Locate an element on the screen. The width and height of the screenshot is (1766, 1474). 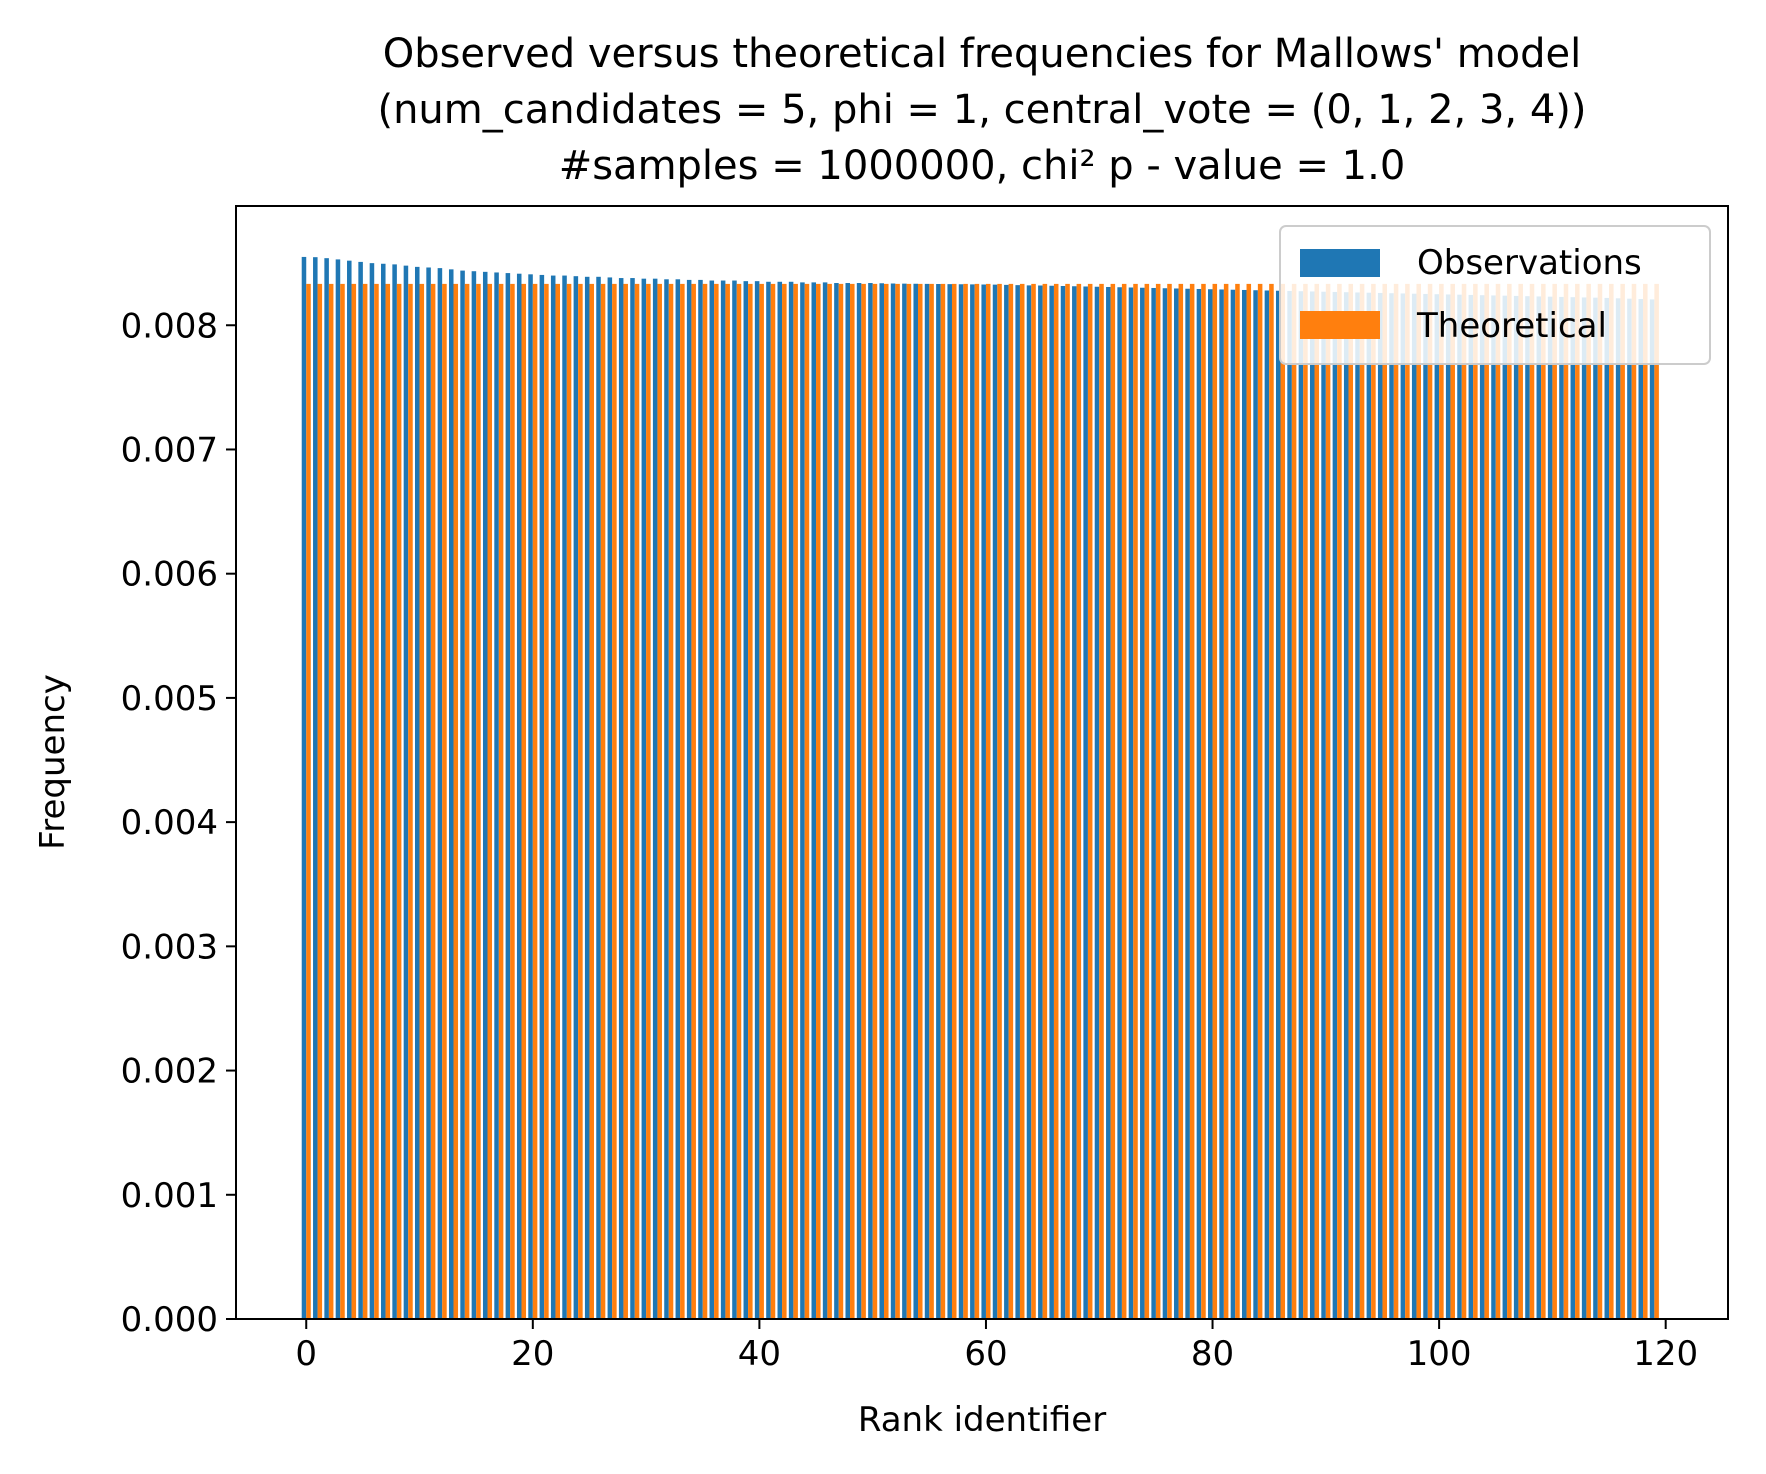
legend-box is located at coordinates (1495, 295).